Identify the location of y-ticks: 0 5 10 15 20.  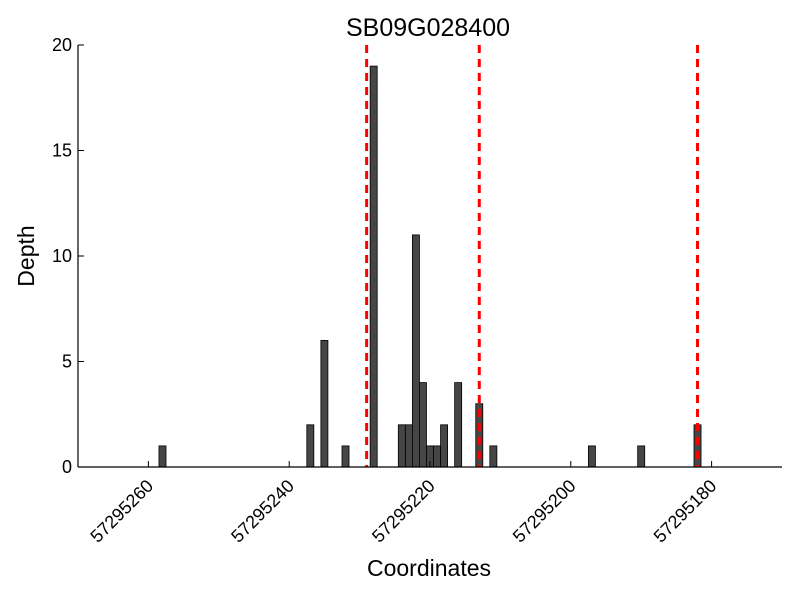
(68, 256).